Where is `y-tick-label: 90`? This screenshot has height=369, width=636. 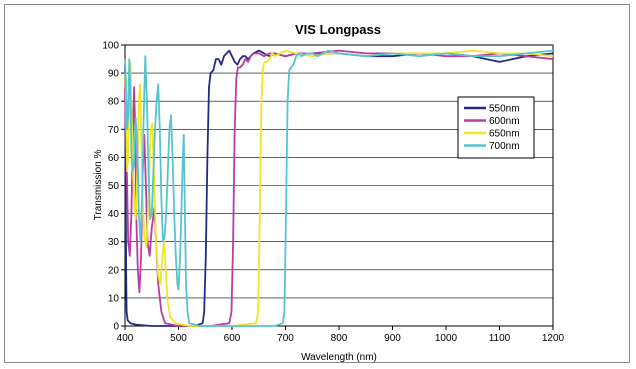 y-tick-label: 90 is located at coordinates (114, 74).